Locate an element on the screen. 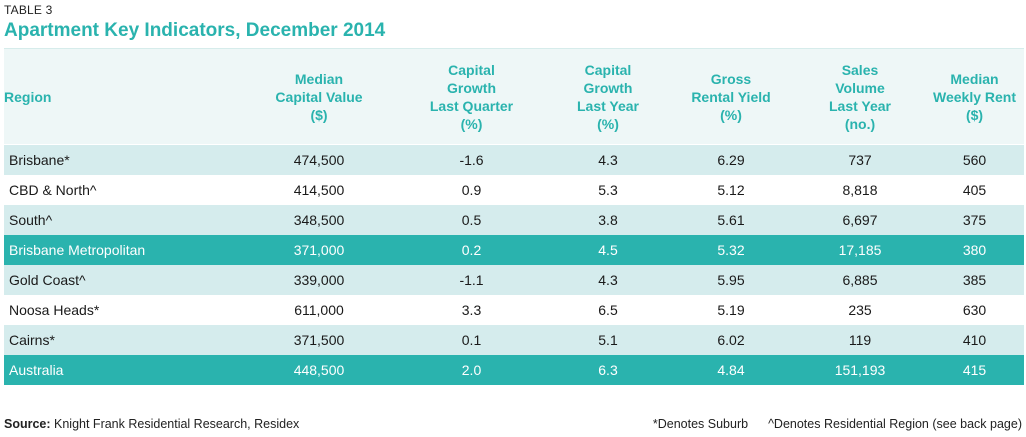  cell-sales-volume: 6,697 is located at coordinates (860, 220).